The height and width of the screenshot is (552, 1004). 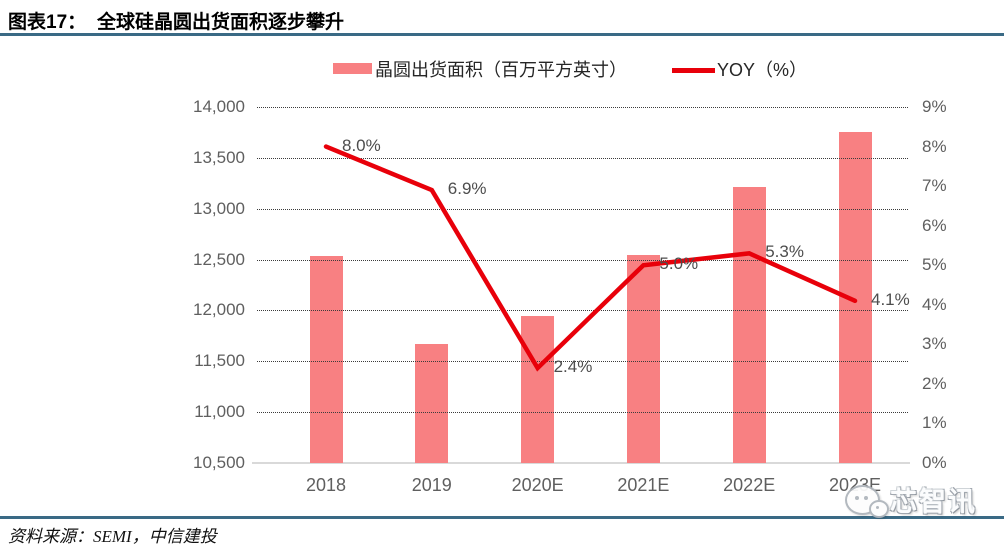 I want to click on bar-2022E, so click(x=749, y=325).